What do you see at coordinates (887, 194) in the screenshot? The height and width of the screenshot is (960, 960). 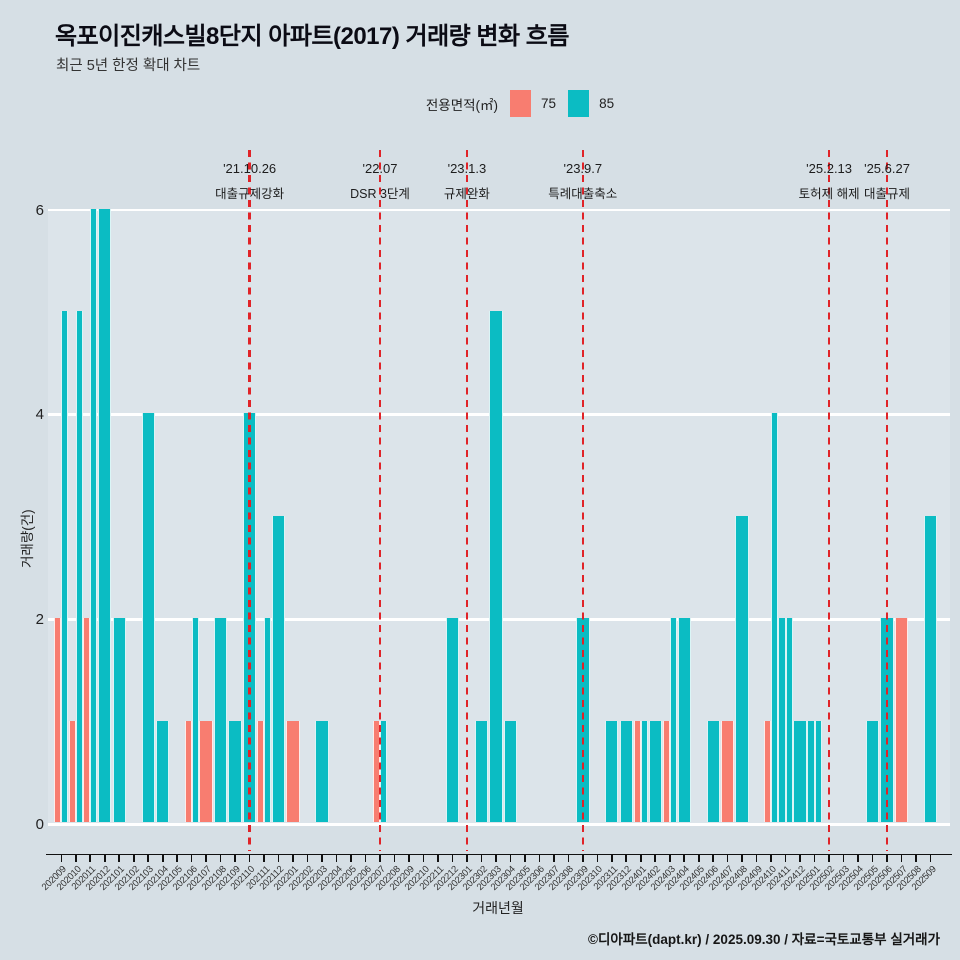 I see `event-label-6: 대출규제` at bounding box center [887, 194].